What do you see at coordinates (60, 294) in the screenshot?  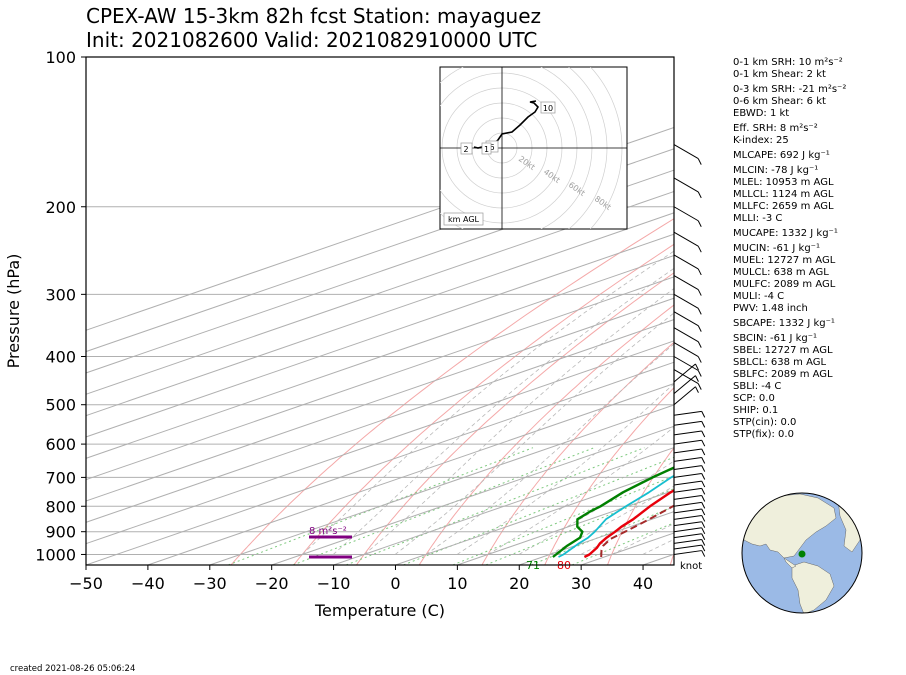 I see `y-tick-label: 300` at bounding box center [60, 294].